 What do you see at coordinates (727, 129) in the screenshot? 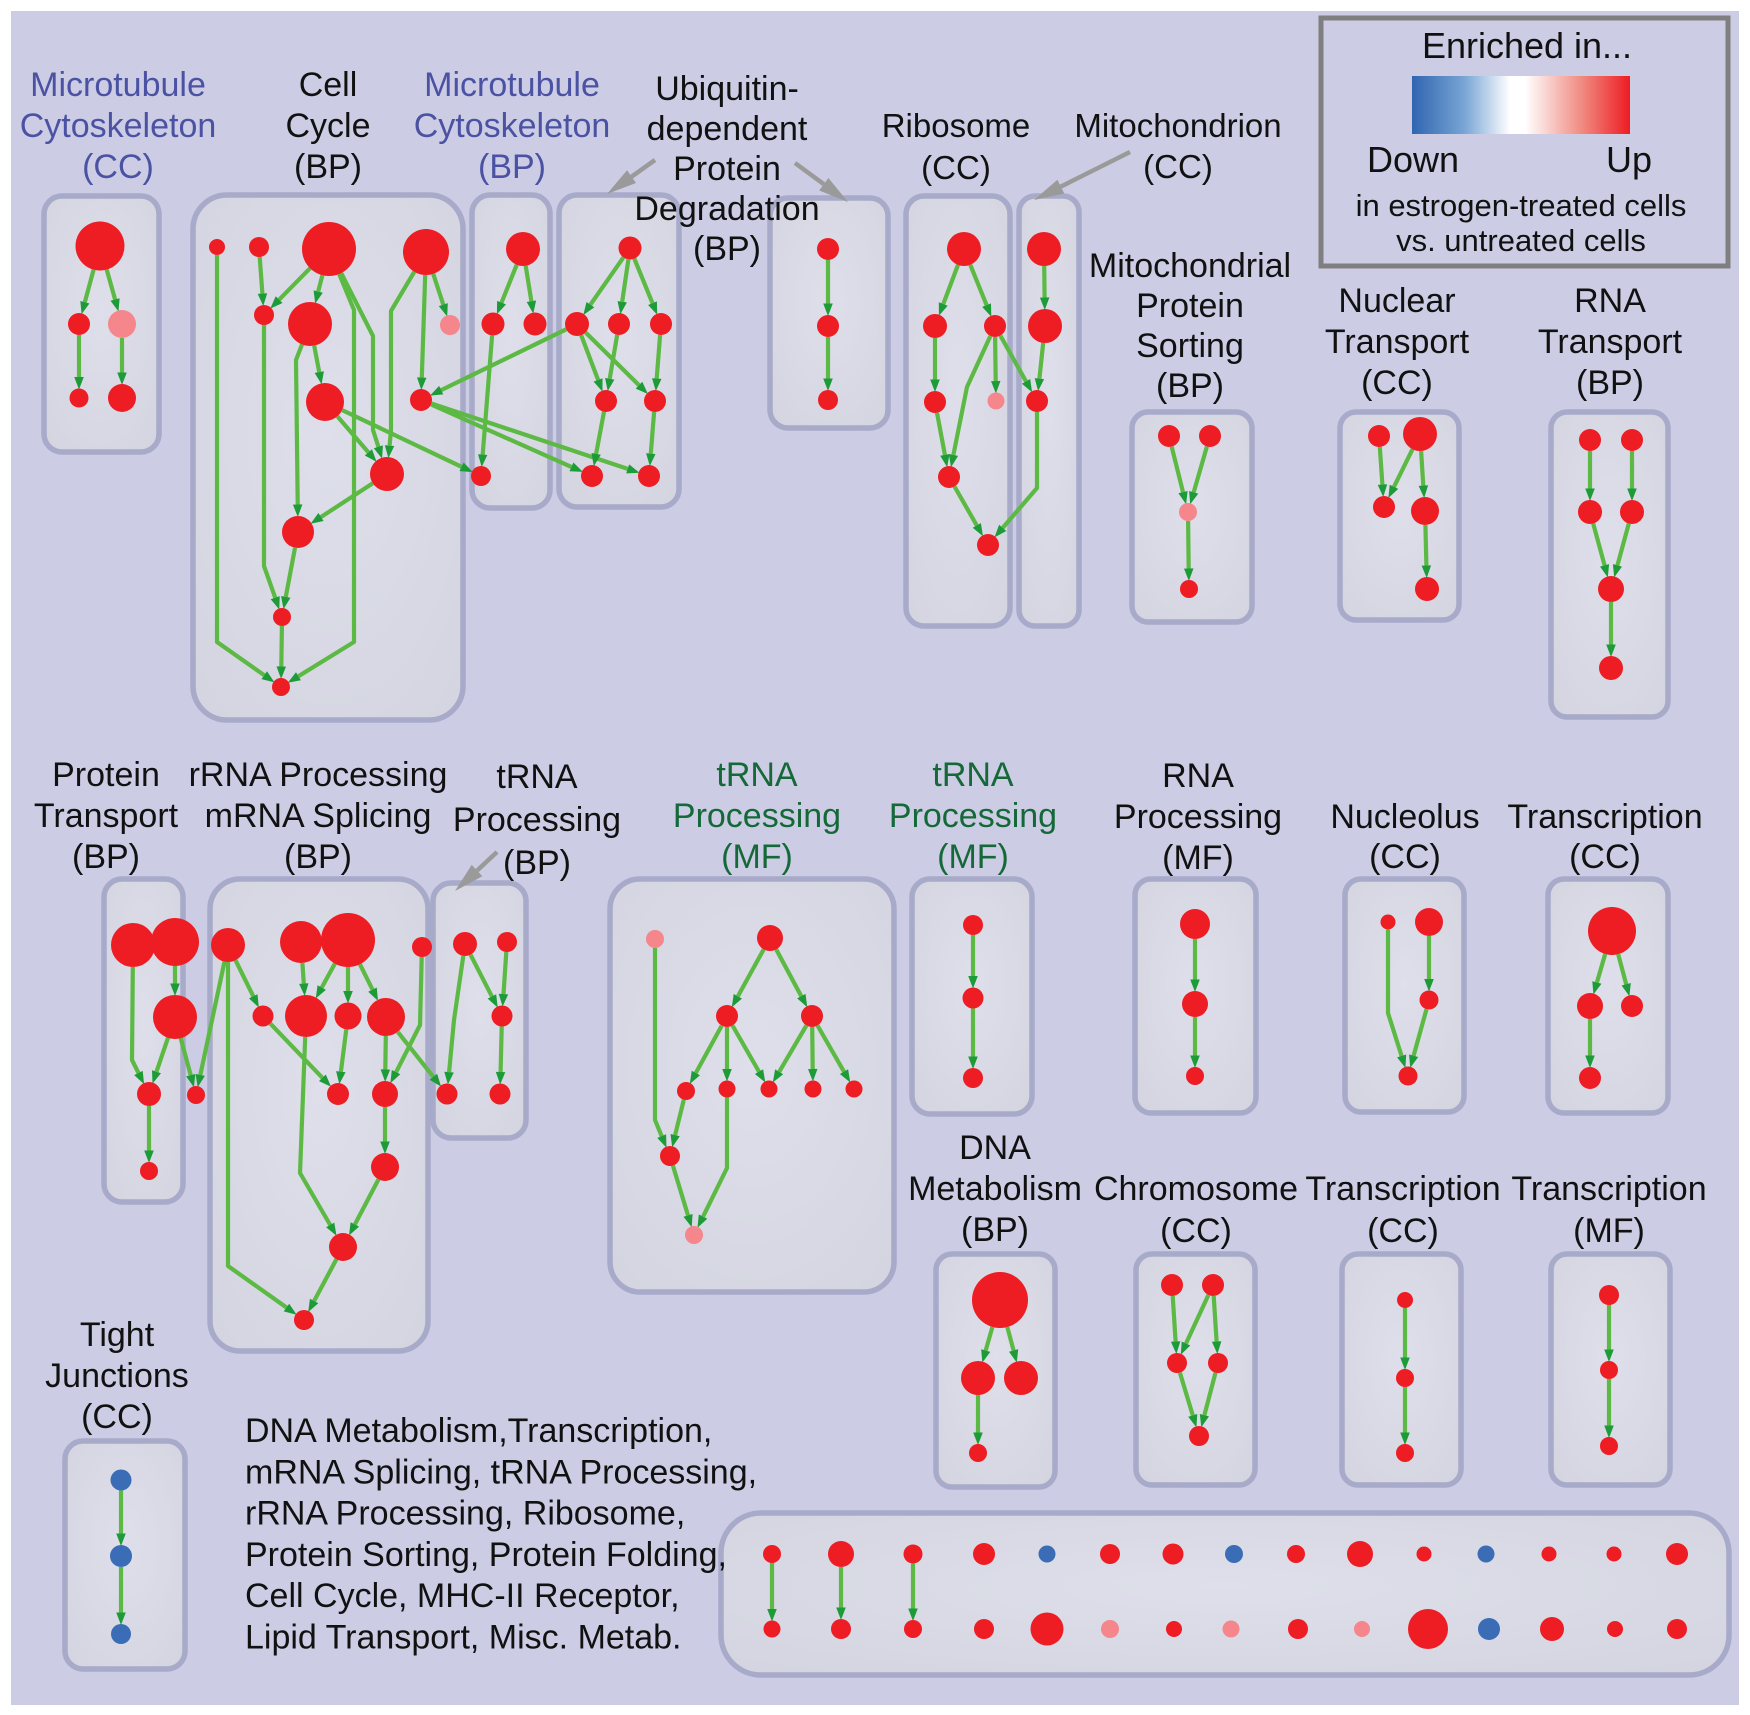
I see `svg-text: dependent` at bounding box center [727, 129].